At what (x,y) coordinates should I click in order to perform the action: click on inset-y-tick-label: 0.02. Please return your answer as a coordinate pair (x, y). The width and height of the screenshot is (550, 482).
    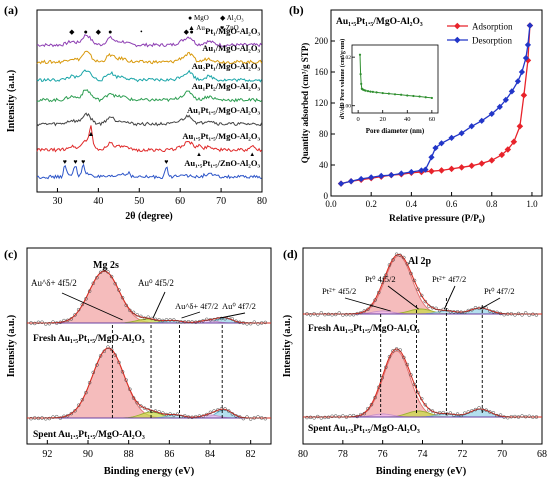
    Looking at the image, I should click on (346, 58).